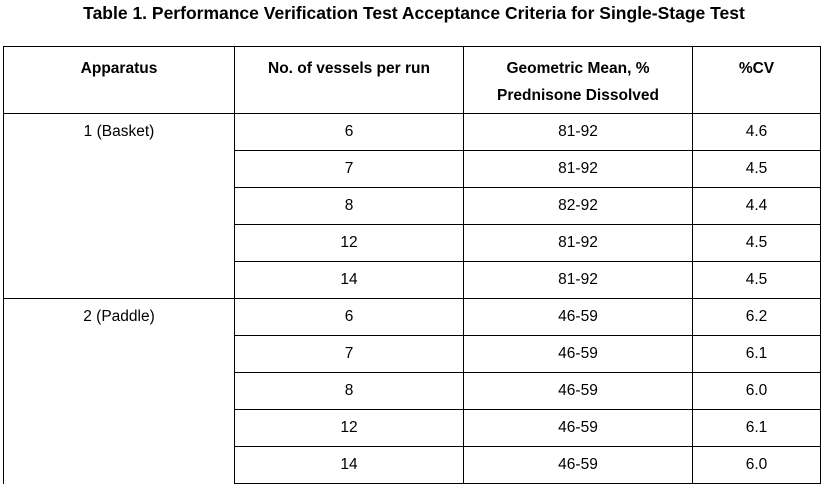 The width and height of the screenshot is (828, 489). Describe the element at coordinates (756, 132) in the screenshot. I see `cv-cell: 4.6` at that location.